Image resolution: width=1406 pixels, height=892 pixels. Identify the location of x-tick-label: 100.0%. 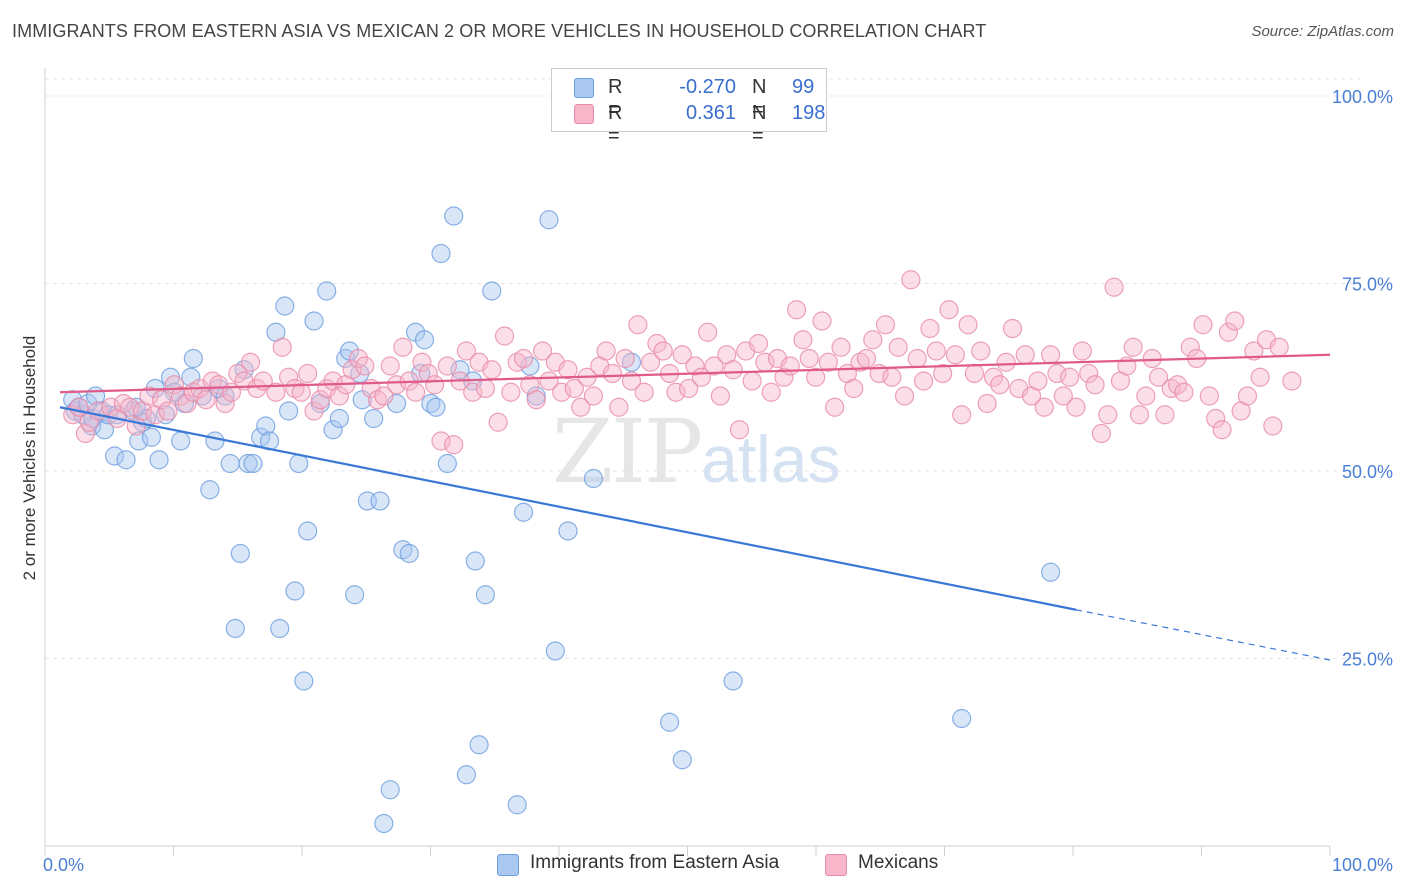
(1362, 865).